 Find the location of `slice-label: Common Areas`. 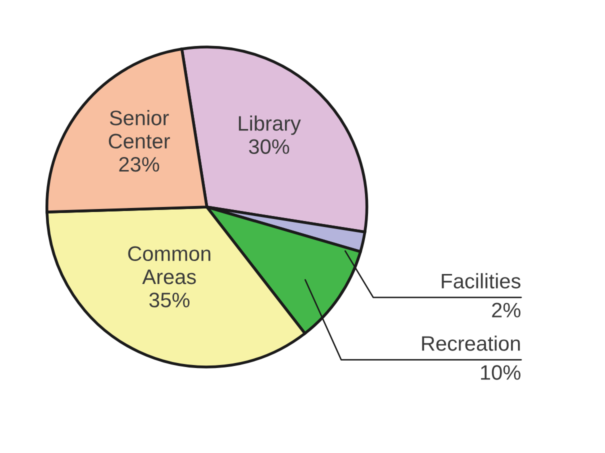

slice-label: Common Areas is located at coordinates (169, 265).